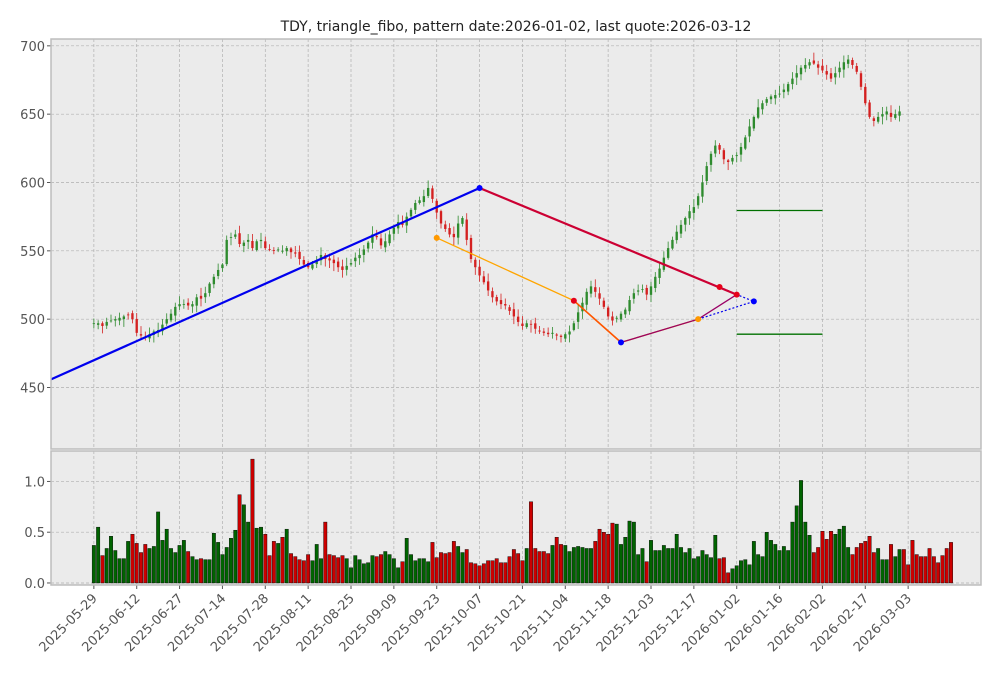 The height and width of the screenshot is (678, 1001). What do you see at coordinates (32, 115) in the screenshot?
I see `price-tick-label: 650` at bounding box center [32, 115].